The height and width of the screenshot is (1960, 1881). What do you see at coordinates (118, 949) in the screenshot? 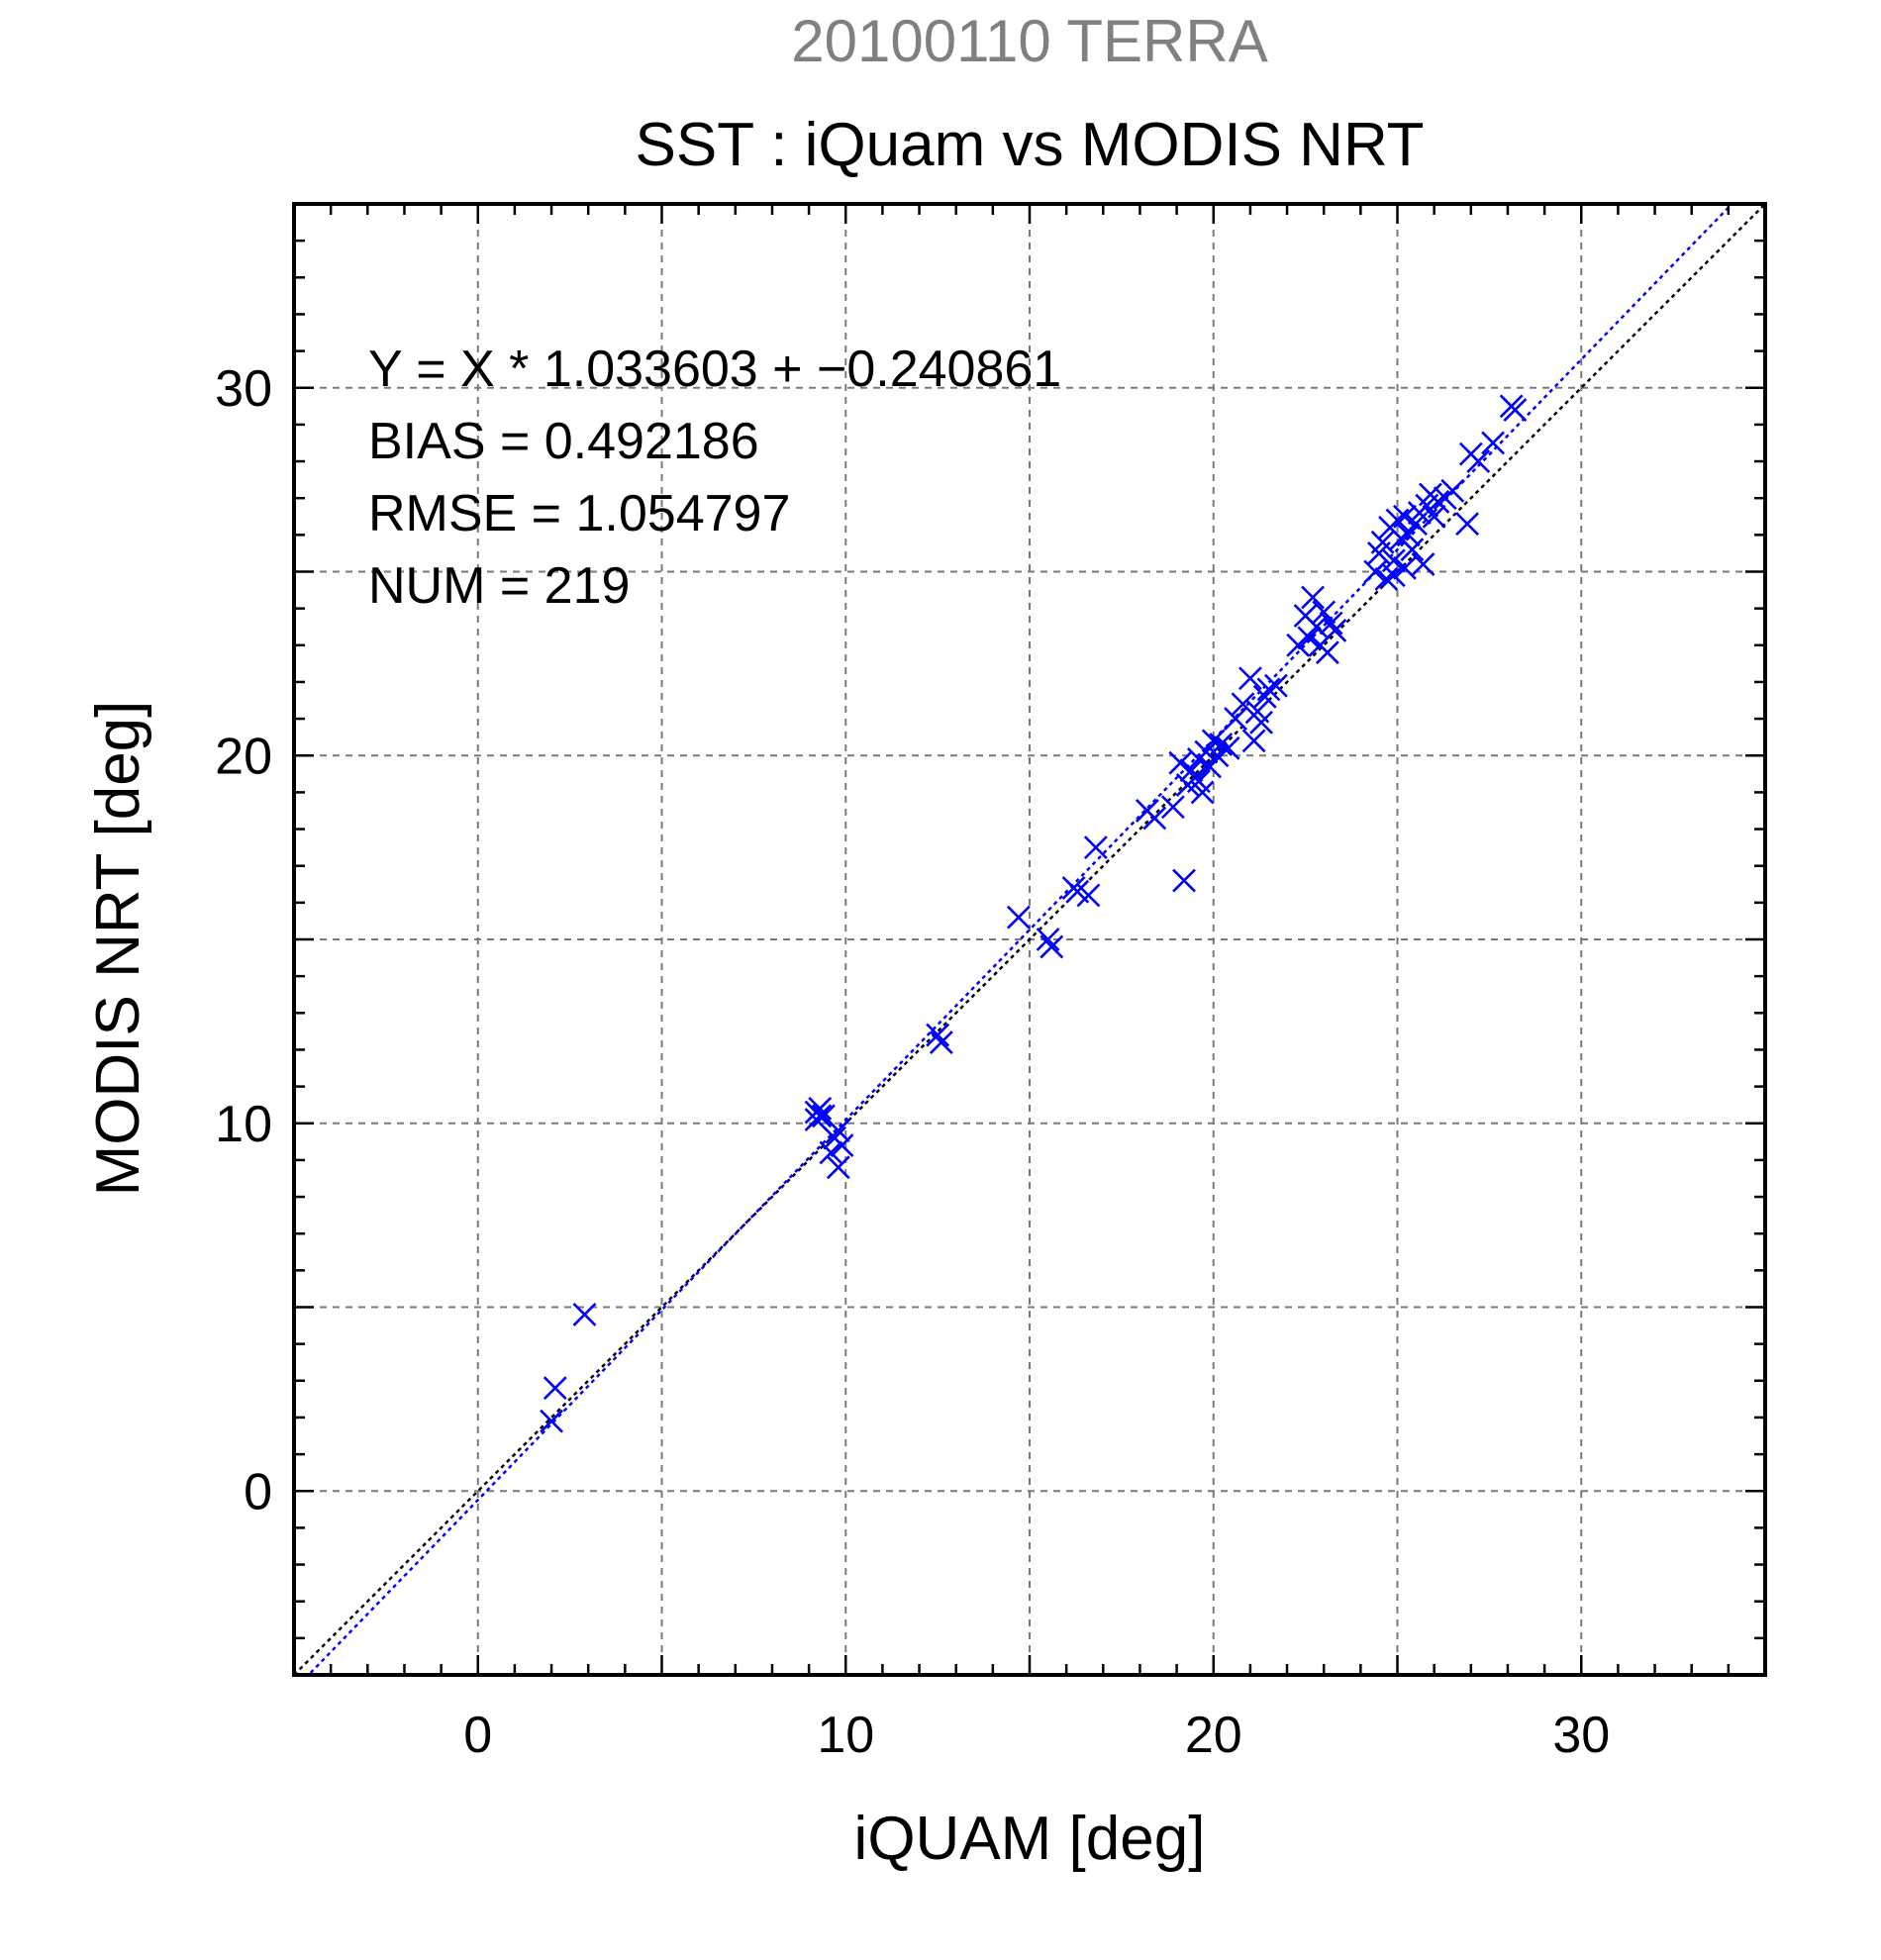
I see `y-axis-label: MODIS NRT [deg]` at bounding box center [118, 949].